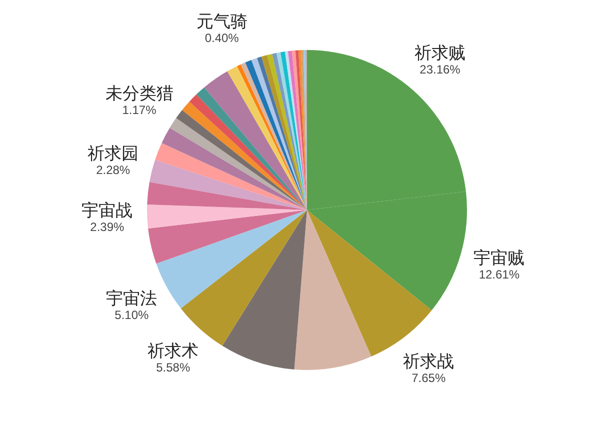  What do you see at coordinates (173, 351) in the screenshot?
I see `slice-label: 祈求术` at bounding box center [173, 351].